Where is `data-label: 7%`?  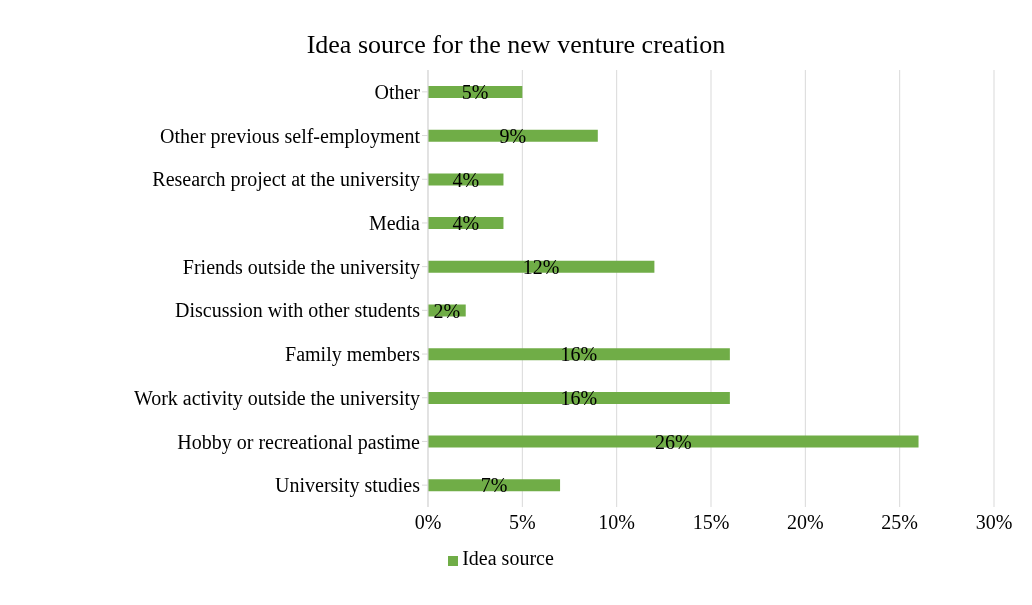 data-label: 7% is located at coordinates (494, 485).